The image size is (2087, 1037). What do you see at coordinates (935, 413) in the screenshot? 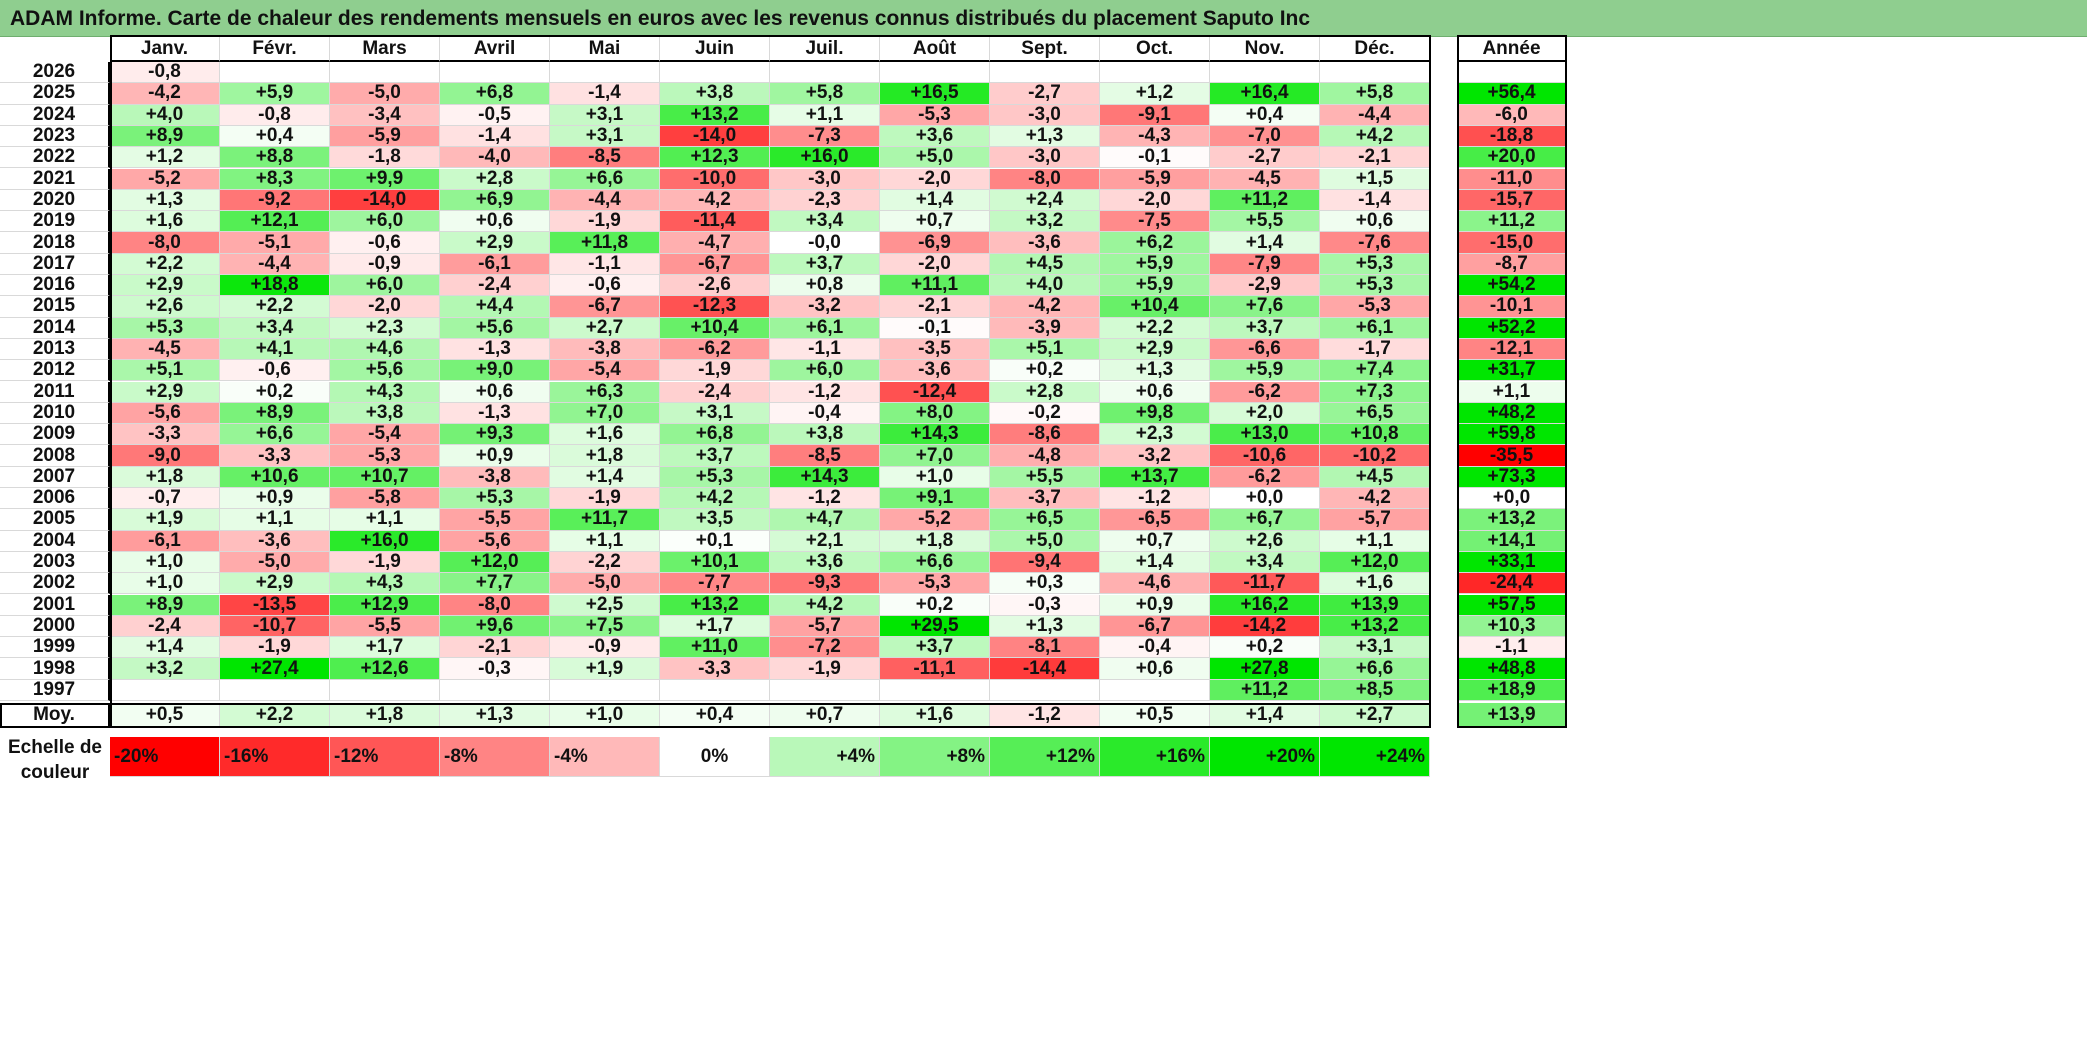
I see `heatmap-cell: +8,0` at bounding box center [935, 413].